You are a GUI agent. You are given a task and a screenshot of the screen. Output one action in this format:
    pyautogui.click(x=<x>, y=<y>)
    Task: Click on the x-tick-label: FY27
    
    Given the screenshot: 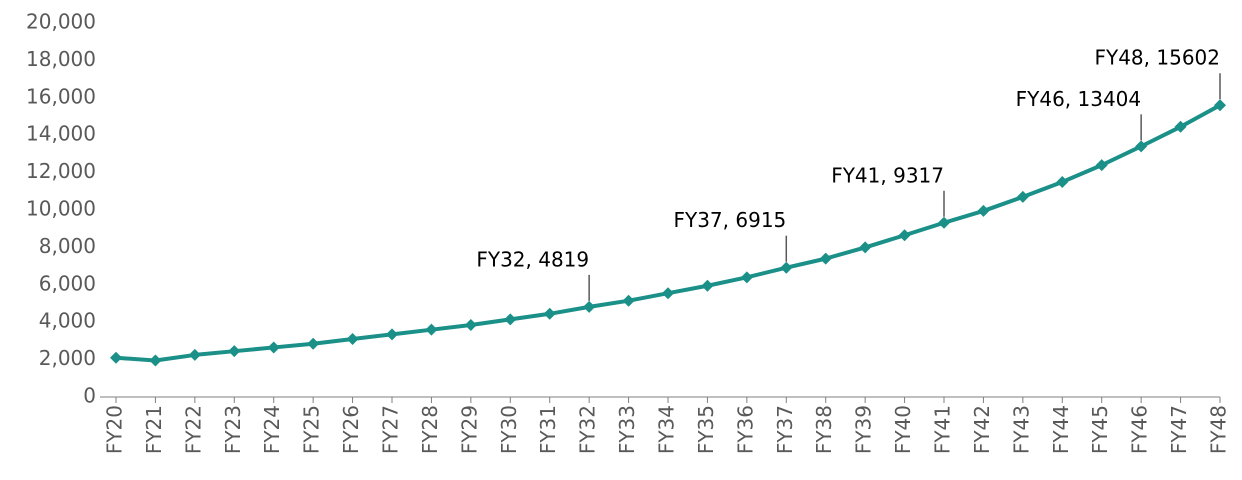 What is the action you would take?
    pyautogui.click(x=391, y=429)
    